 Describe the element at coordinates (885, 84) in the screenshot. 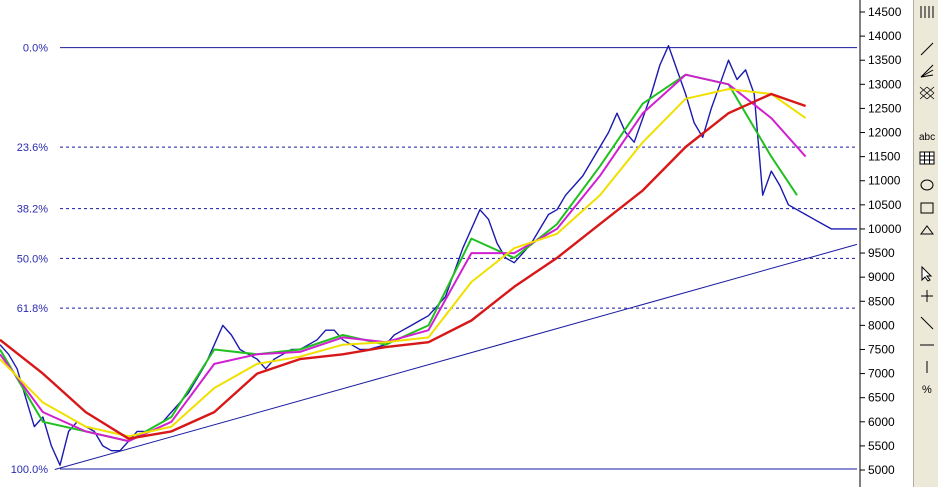

I see `y-tick-label: 13000` at that location.